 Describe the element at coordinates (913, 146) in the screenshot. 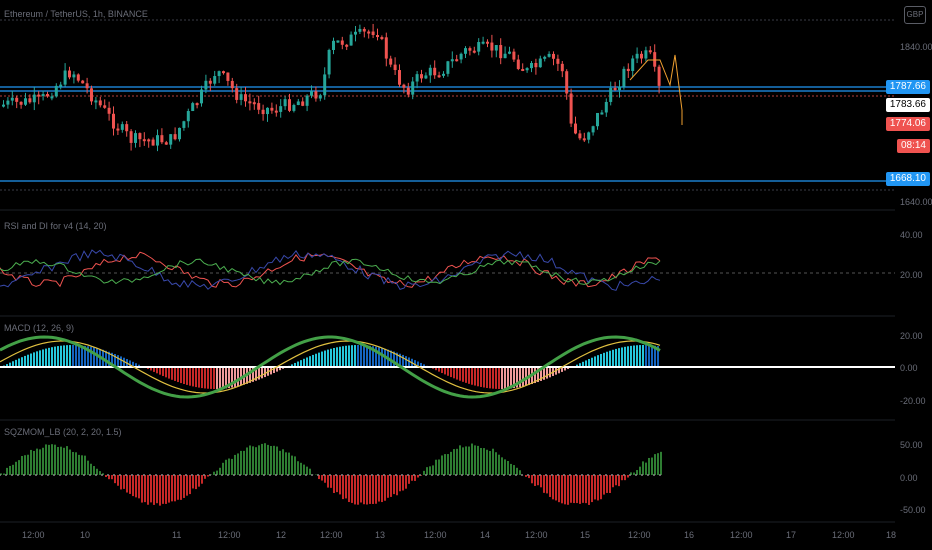

I see `countdown-tag: 08:14` at that location.